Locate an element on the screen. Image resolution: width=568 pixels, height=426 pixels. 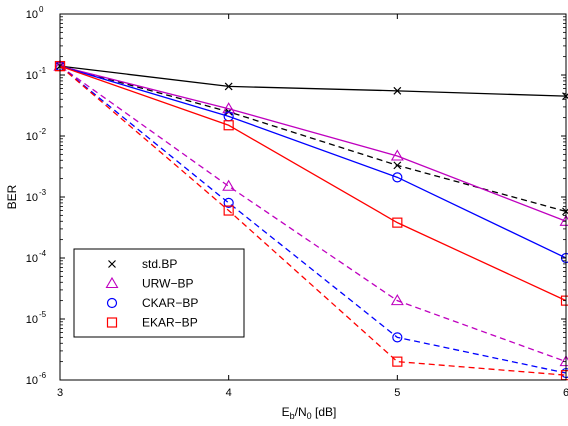
x-tick-label: 4 is located at coordinates (229, 393).